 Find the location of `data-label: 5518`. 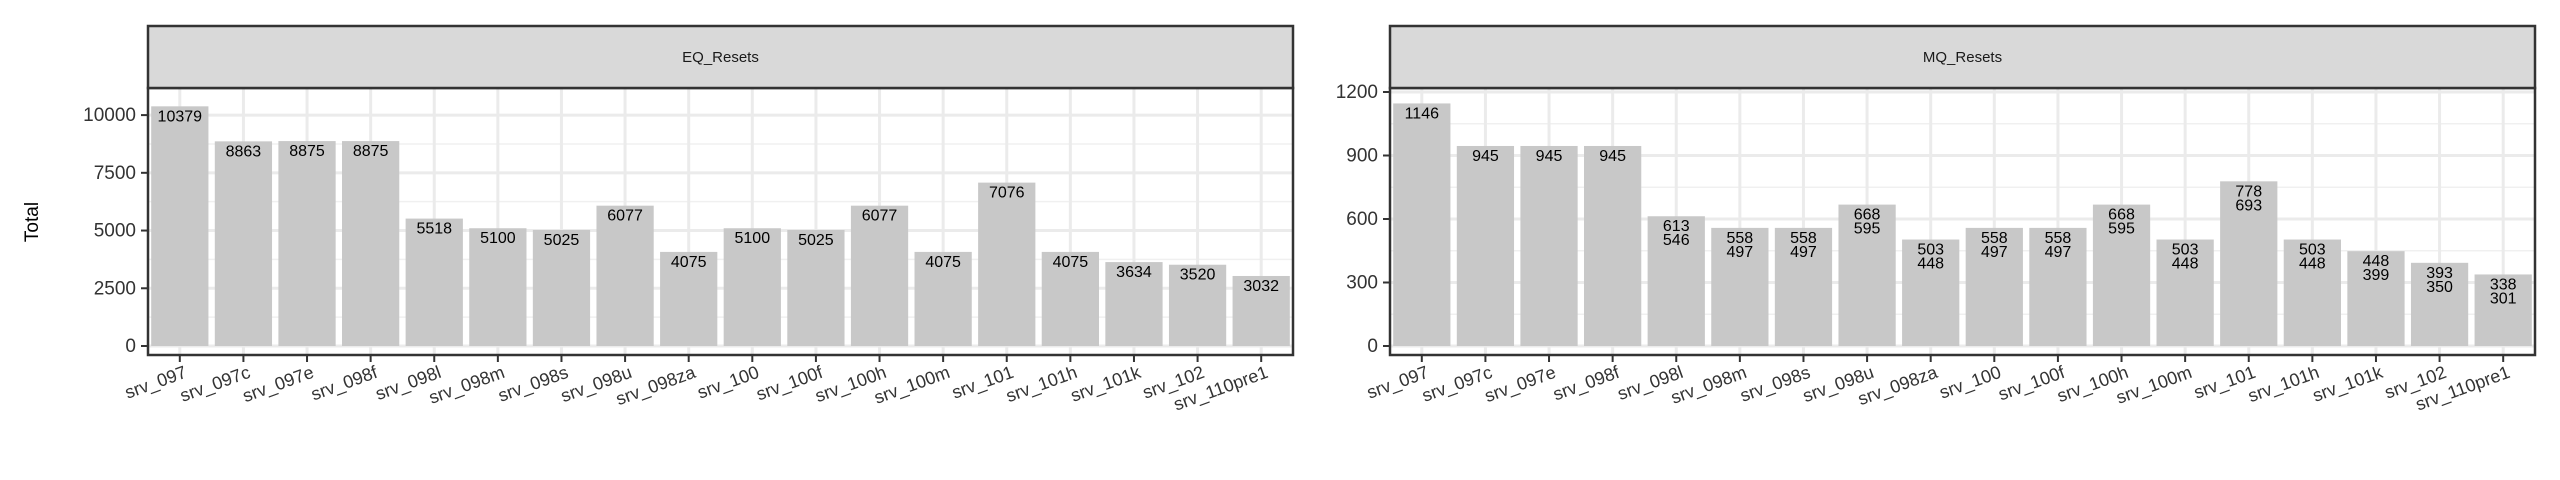

data-label: 5518 is located at coordinates (434, 229).